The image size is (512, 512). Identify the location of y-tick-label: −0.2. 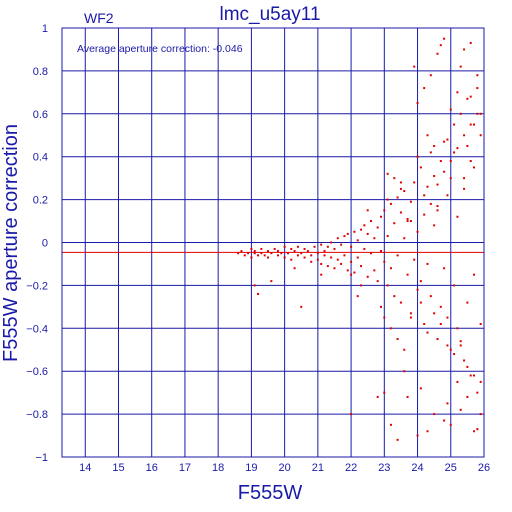
(37, 286).